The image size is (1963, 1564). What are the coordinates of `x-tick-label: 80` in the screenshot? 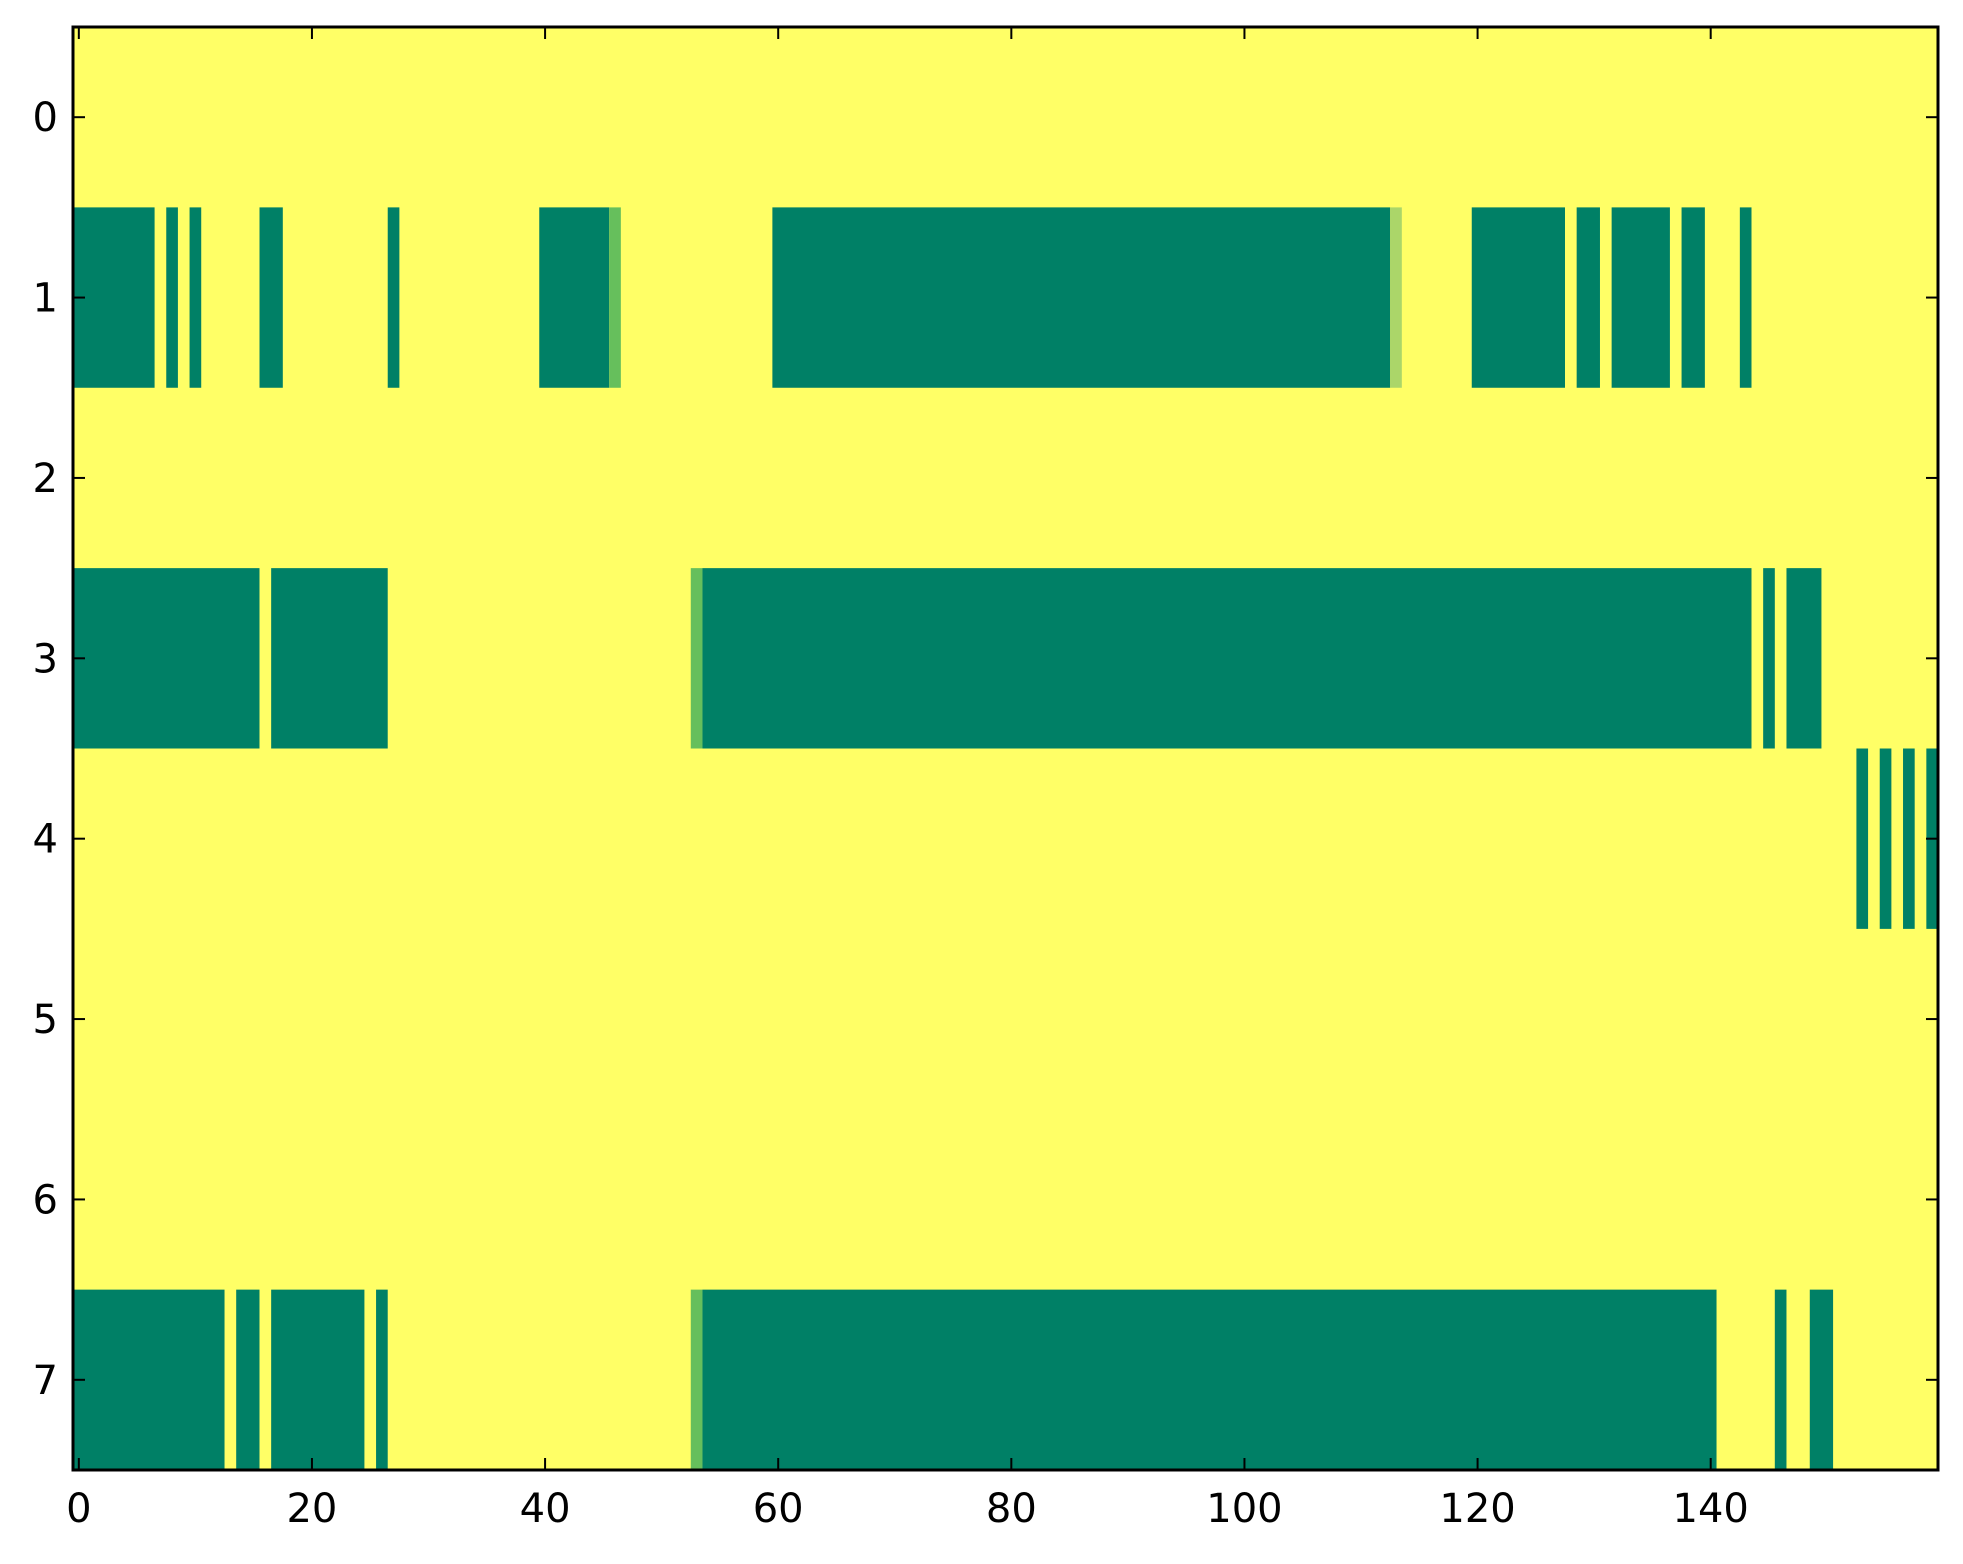 It's located at (1011, 1509).